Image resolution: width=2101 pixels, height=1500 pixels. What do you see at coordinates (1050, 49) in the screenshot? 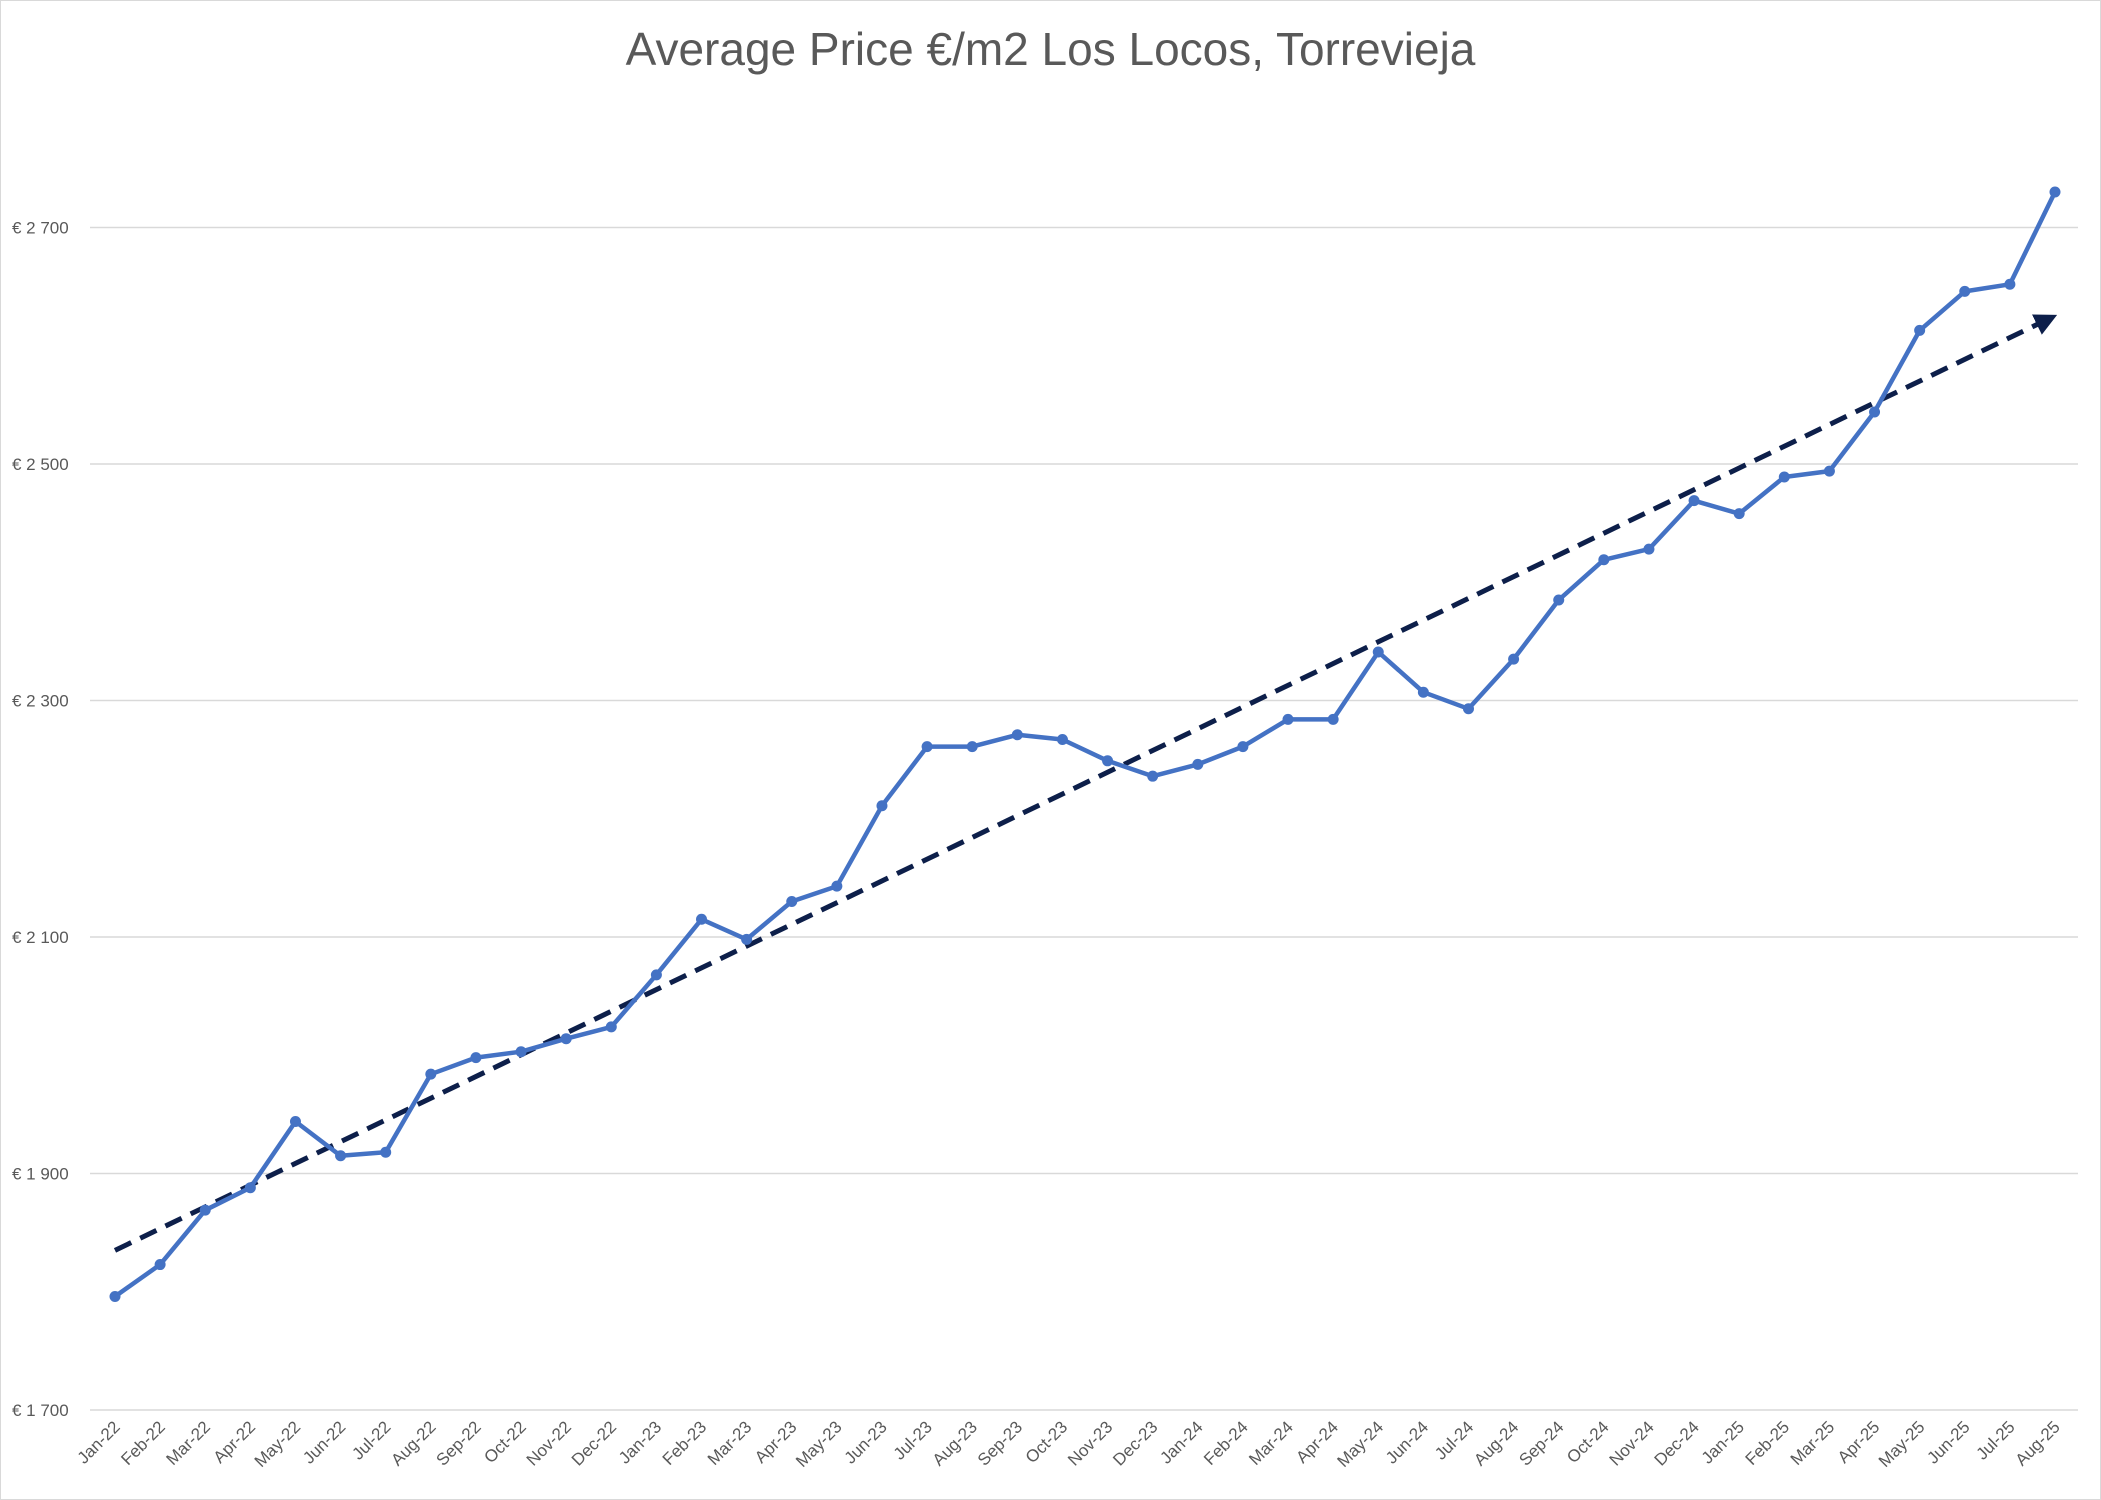
I see `chart-title: Average Price €/m2 Los Locos, Torrevieja` at bounding box center [1050, 49].